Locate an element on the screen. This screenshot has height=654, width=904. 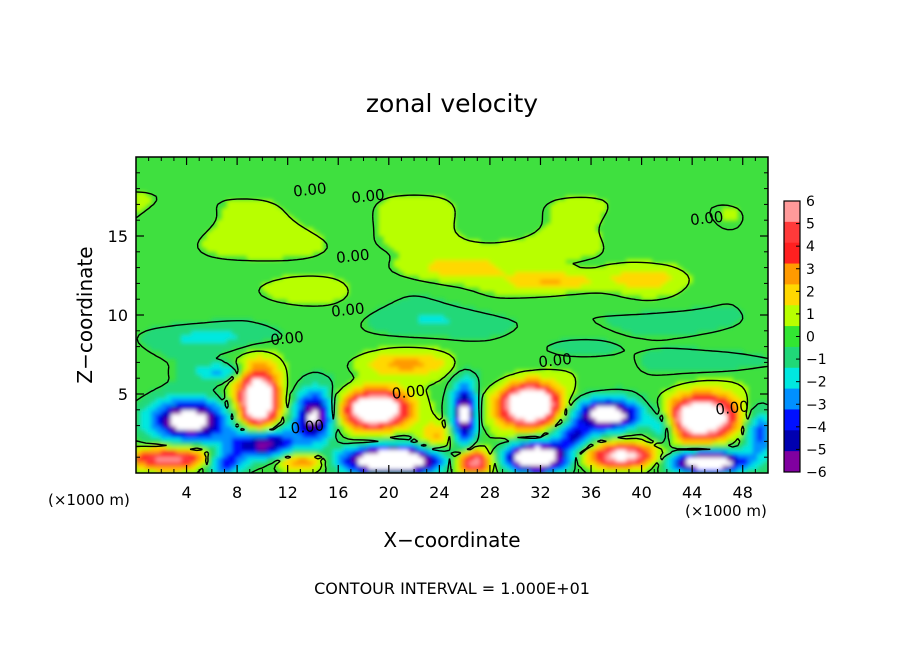
x-tick-label: 28 is located at coordinates (490, 492).